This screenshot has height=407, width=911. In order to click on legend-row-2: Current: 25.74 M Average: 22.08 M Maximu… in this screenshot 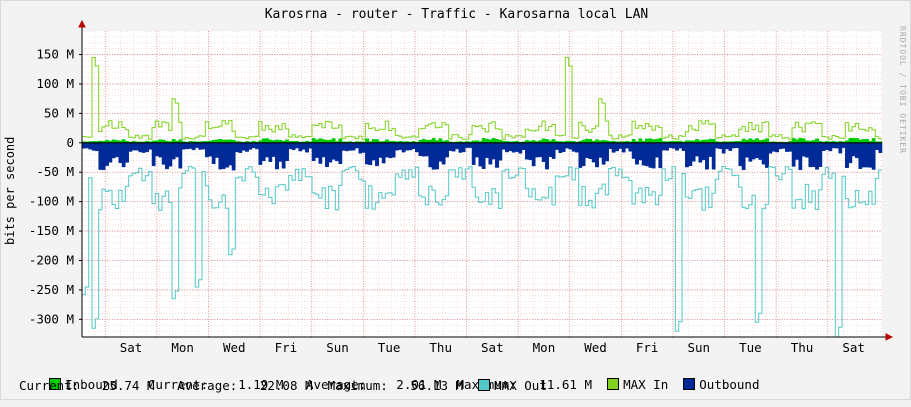, I will do `click(283, 385)`.